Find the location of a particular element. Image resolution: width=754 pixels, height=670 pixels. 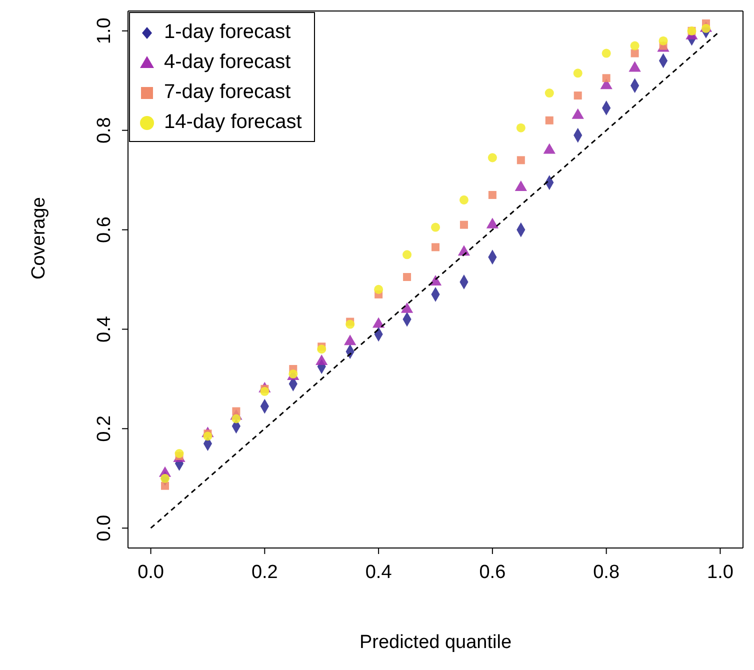

legend-label: 4-day forecast is located at coordinates (227, 62).